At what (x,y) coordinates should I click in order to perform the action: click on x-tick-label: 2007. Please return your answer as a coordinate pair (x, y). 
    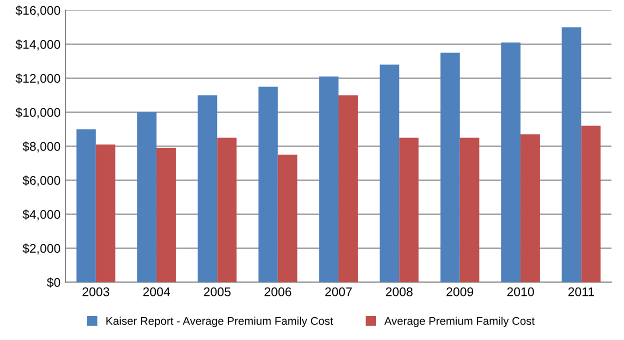
    Looking at the image, I should click on (338, 291).